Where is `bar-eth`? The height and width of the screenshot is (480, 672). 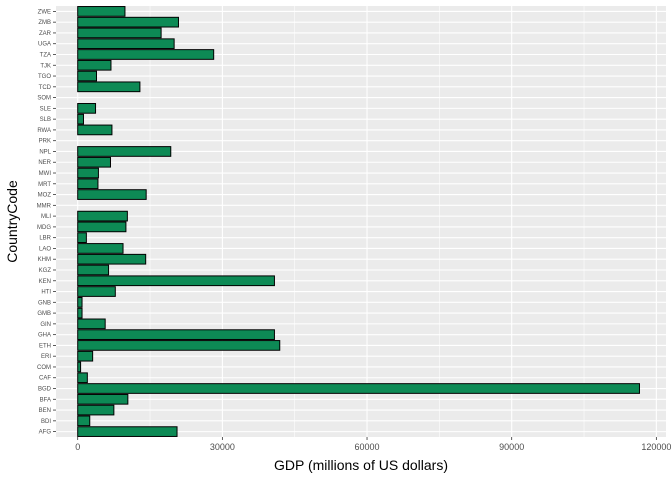
bar-eth is located at coordinates (179, 345).